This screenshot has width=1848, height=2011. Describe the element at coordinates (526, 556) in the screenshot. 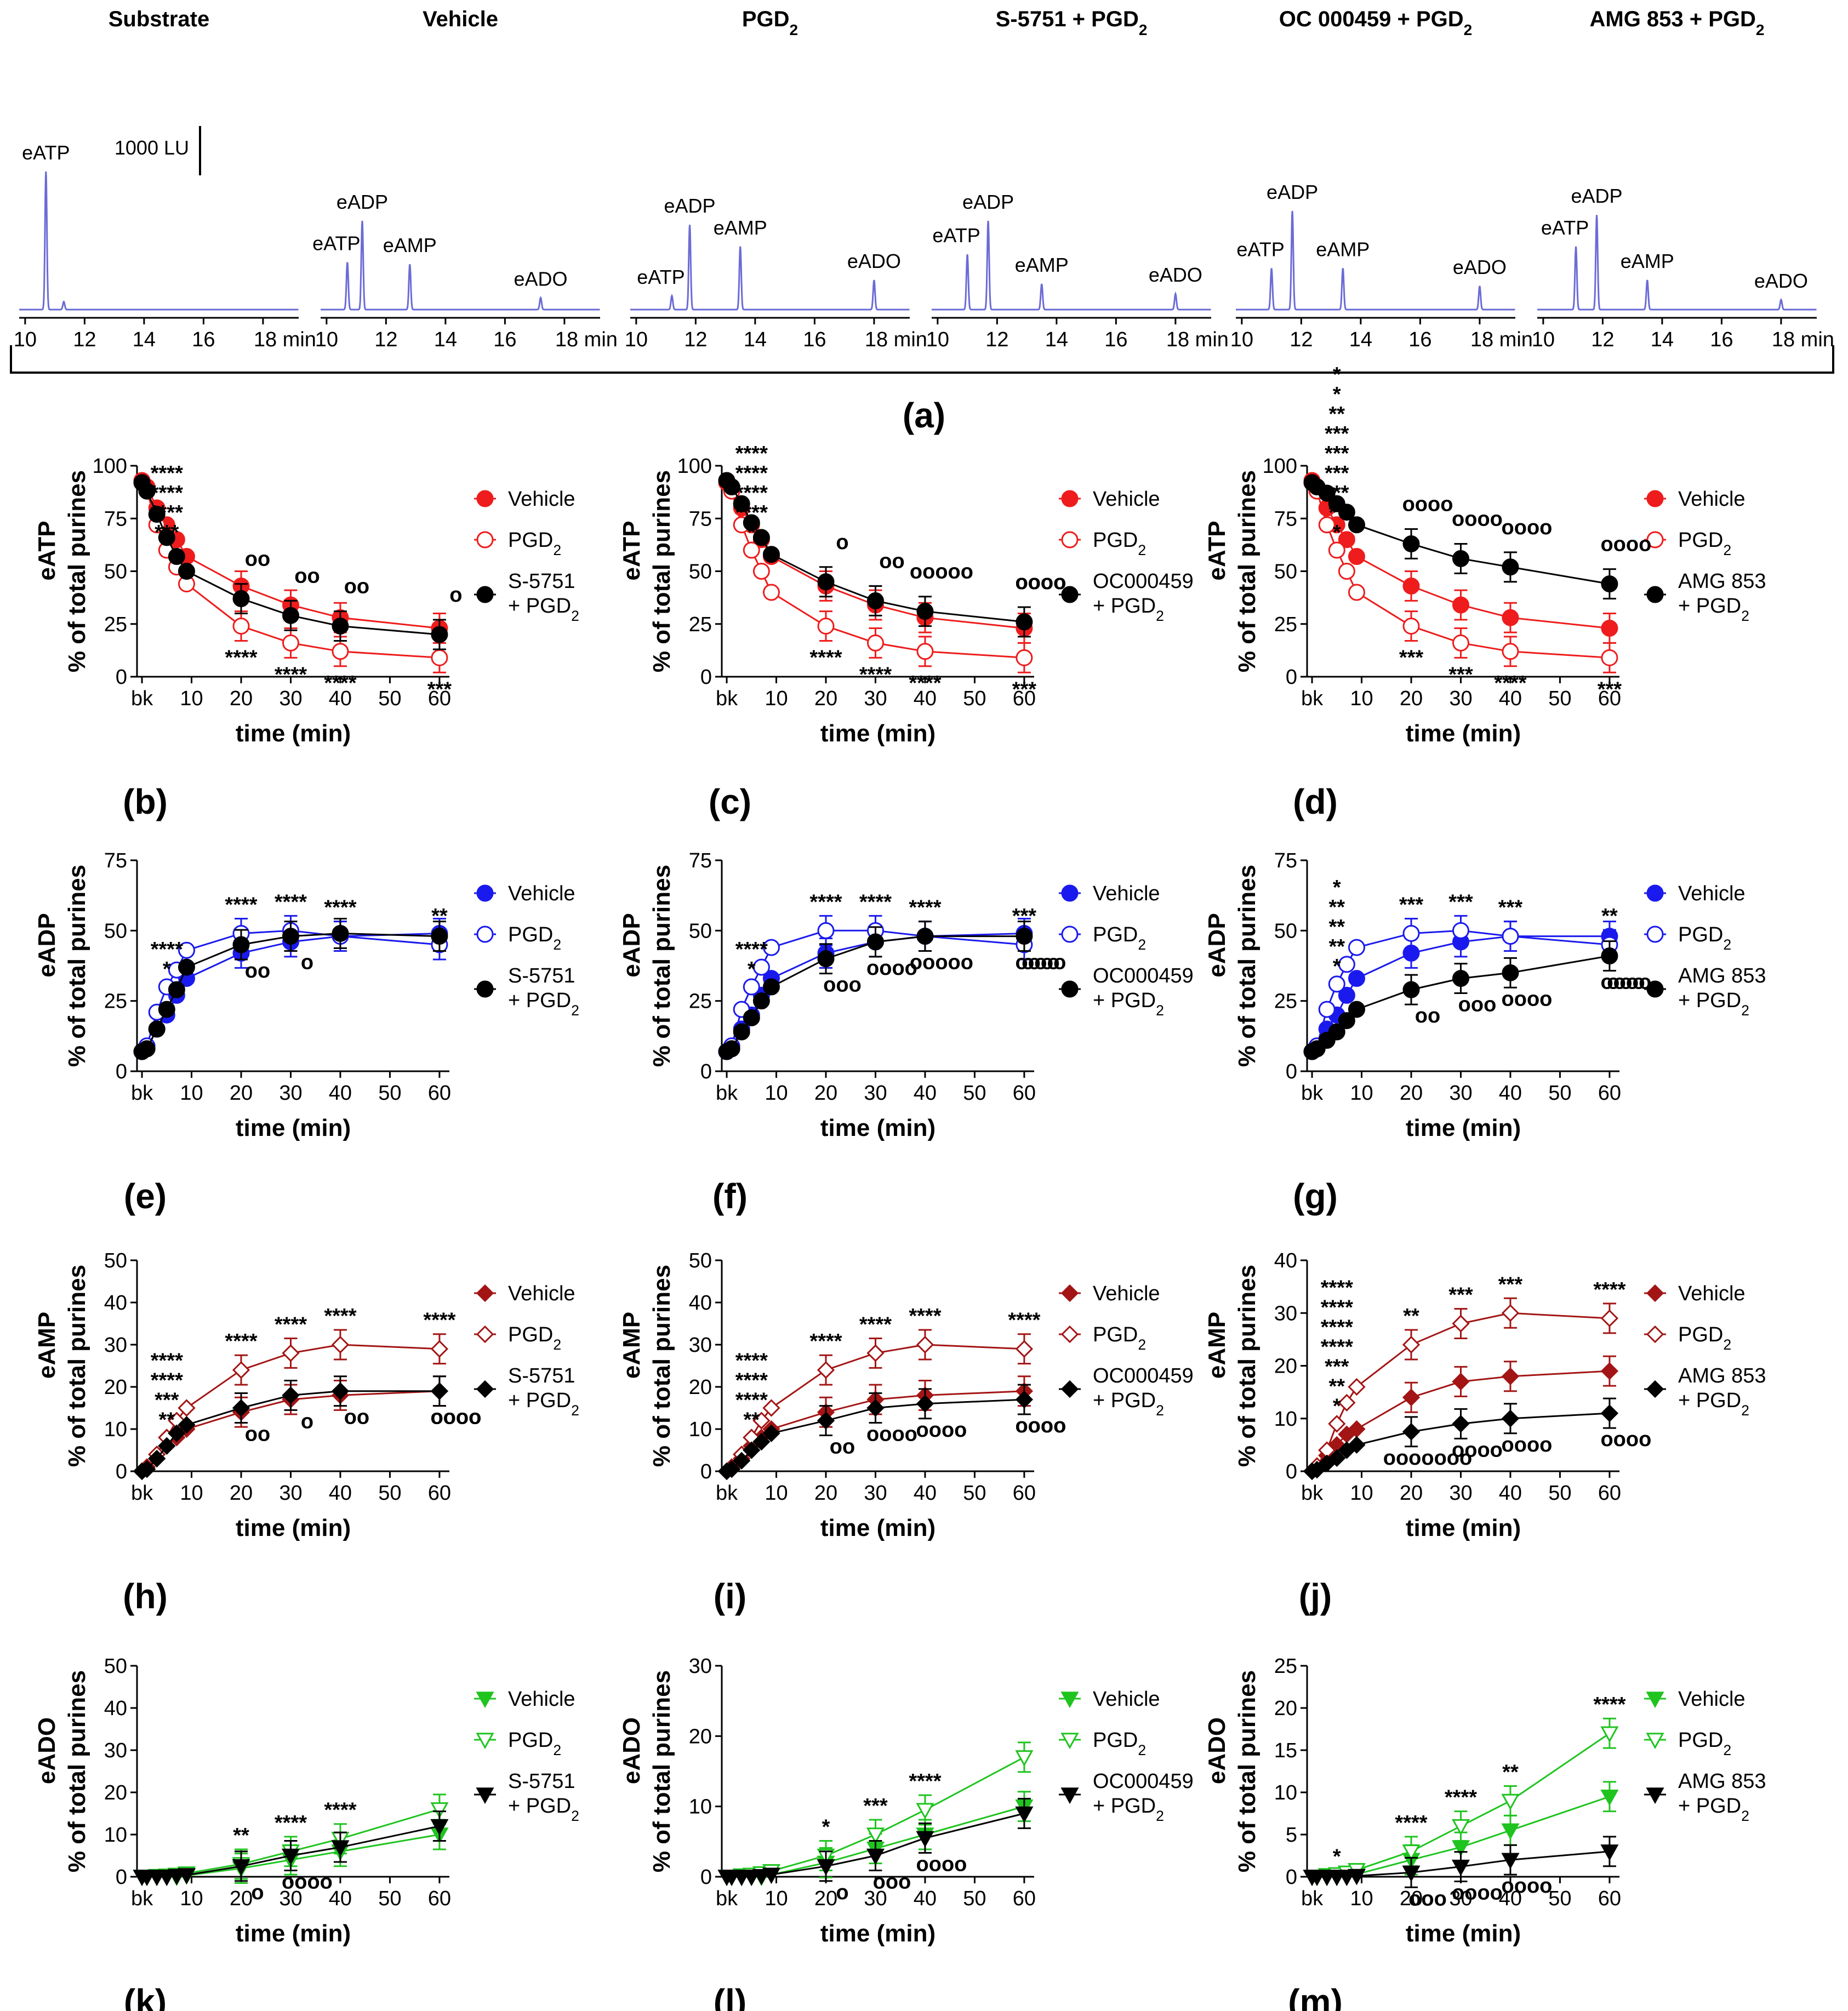

I see `legend: Vehicle PGD2 S-5751+ PGD2` at that location.